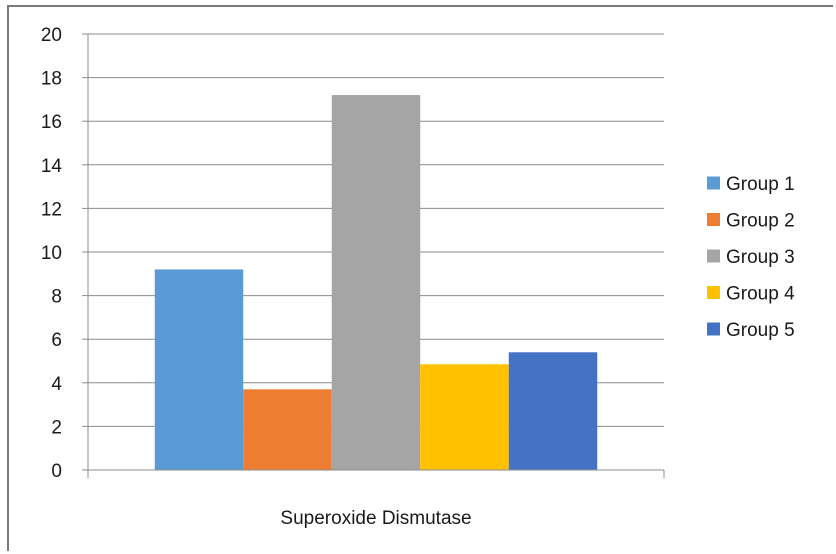 This screenshot has height=554, width=836. Describe the element at coordinates (56, 340) in the screenshot. I see `y-tick-label: 6` at that location.